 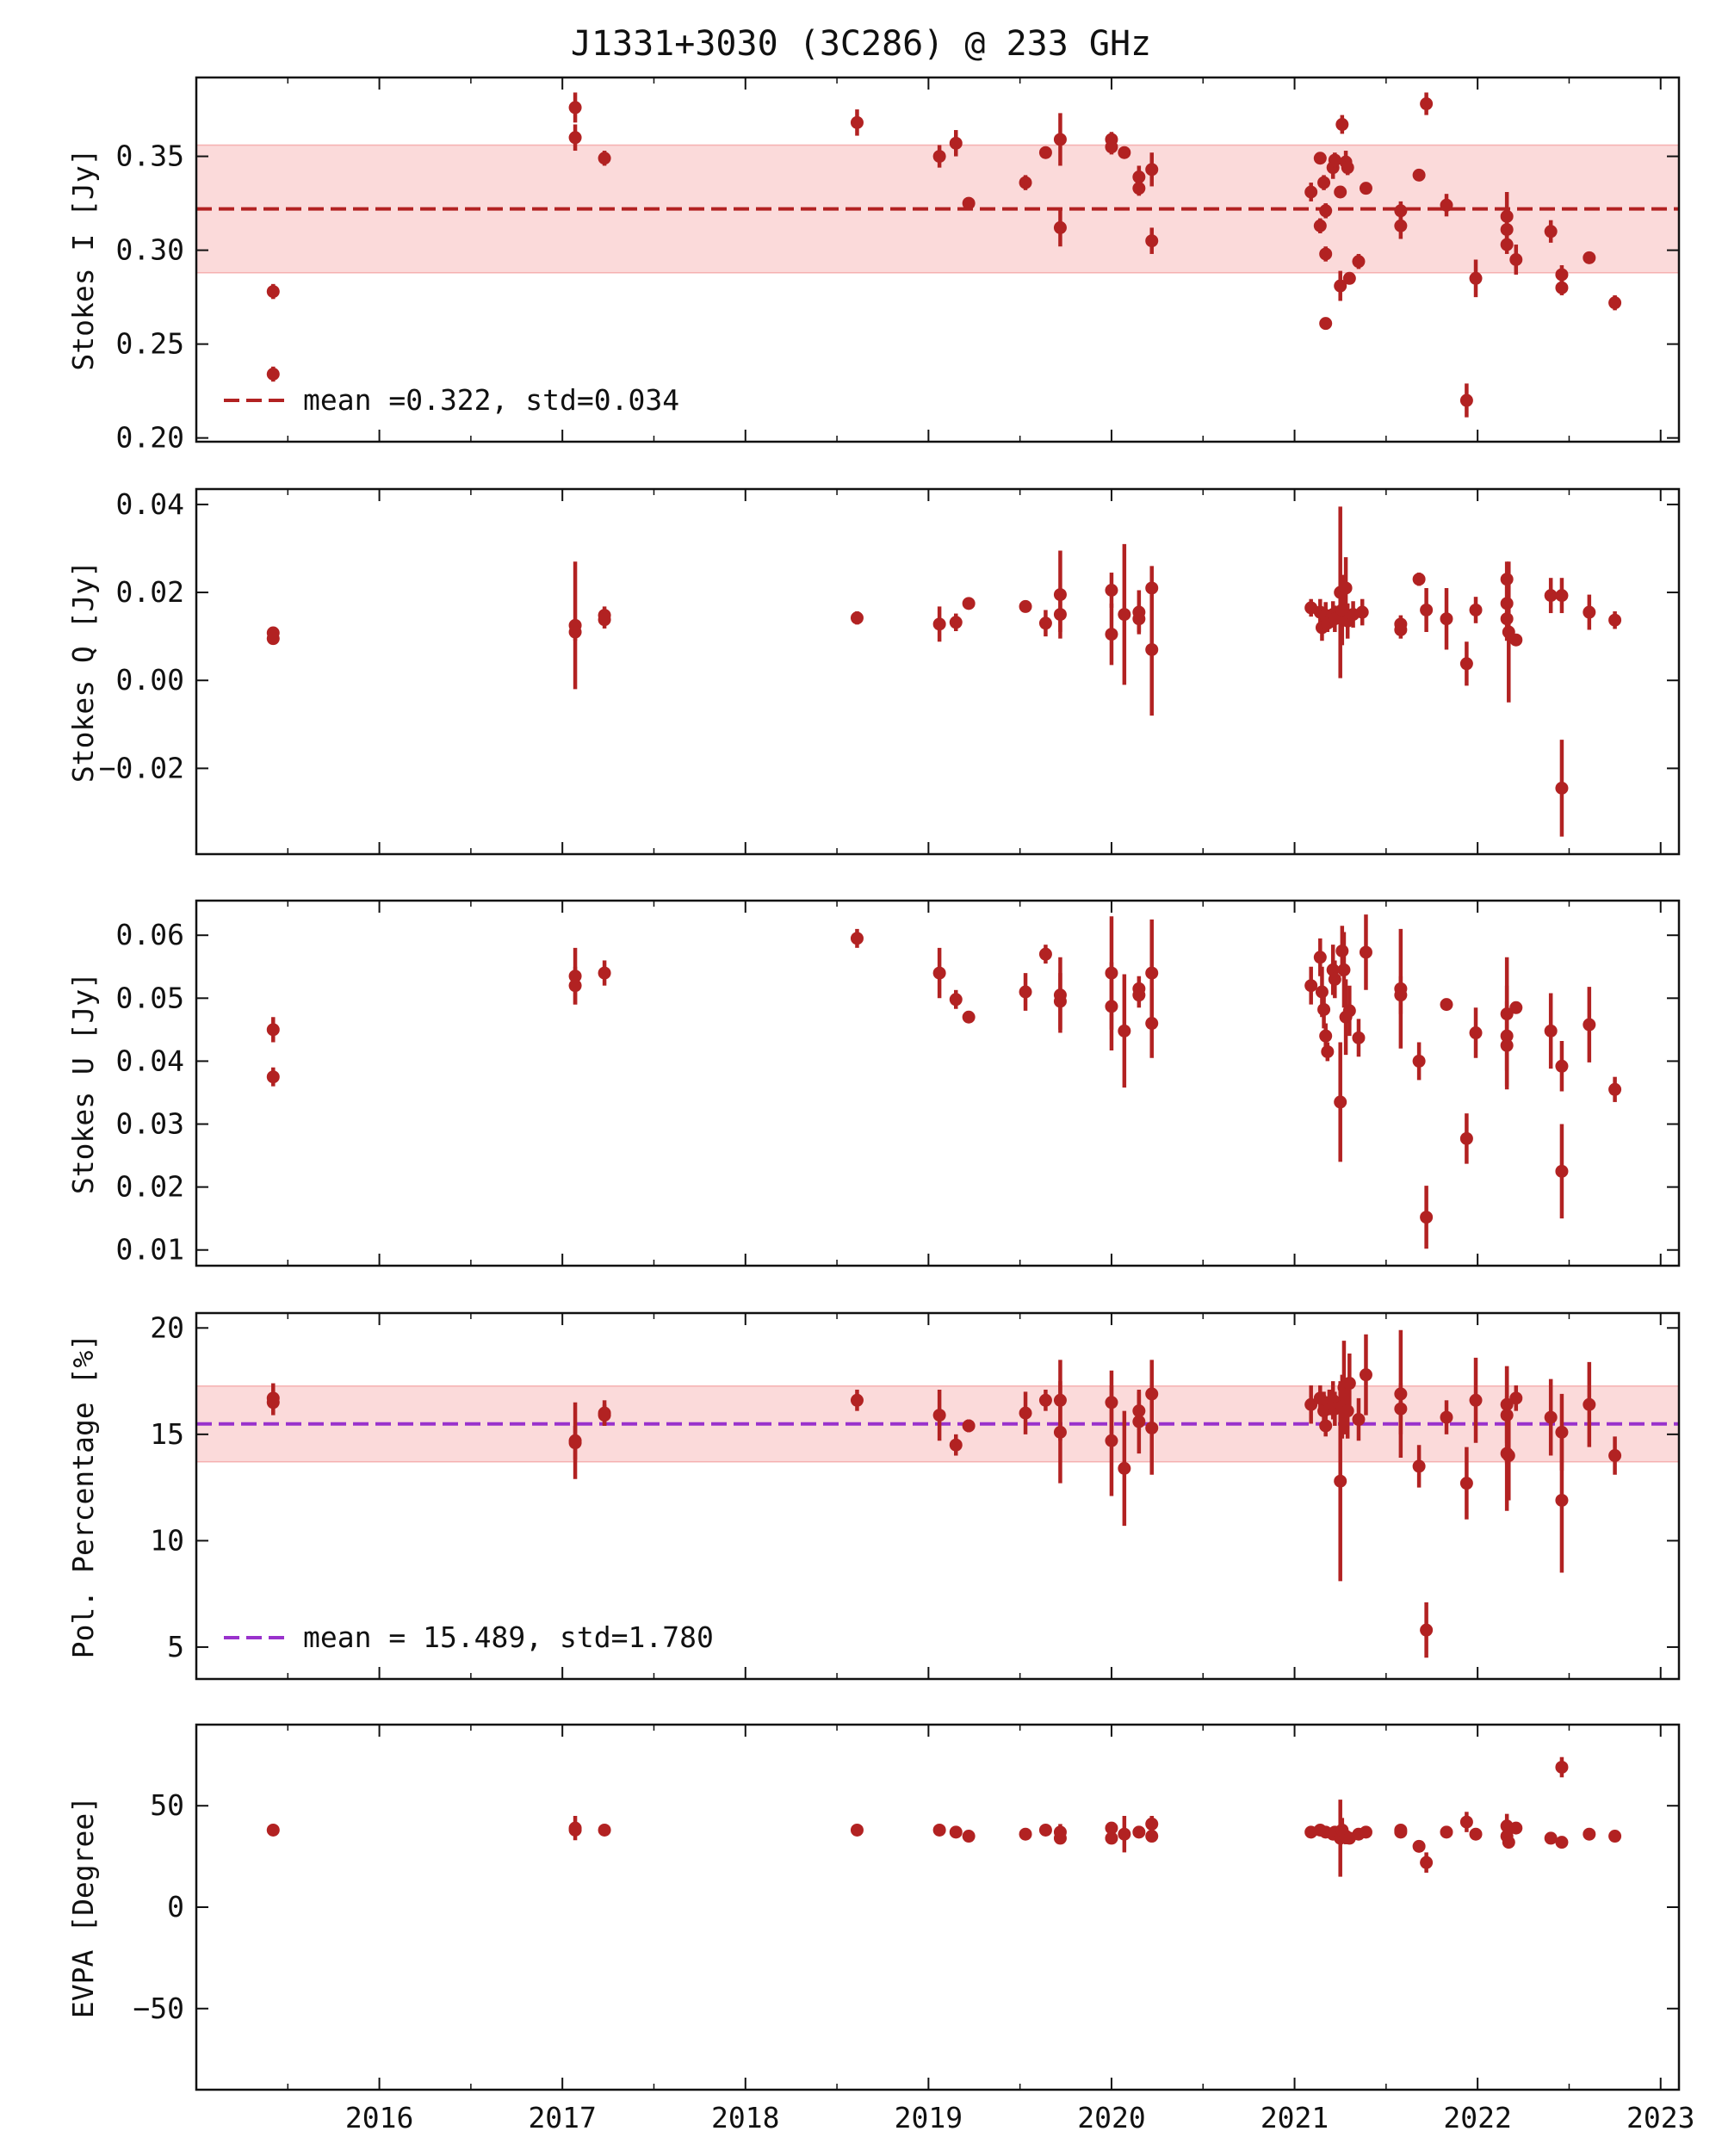 What do you see at coordinates (150, 250) in the screenshot?
I see `y-tick-label: 0.30` at bounding box center [150, 250].